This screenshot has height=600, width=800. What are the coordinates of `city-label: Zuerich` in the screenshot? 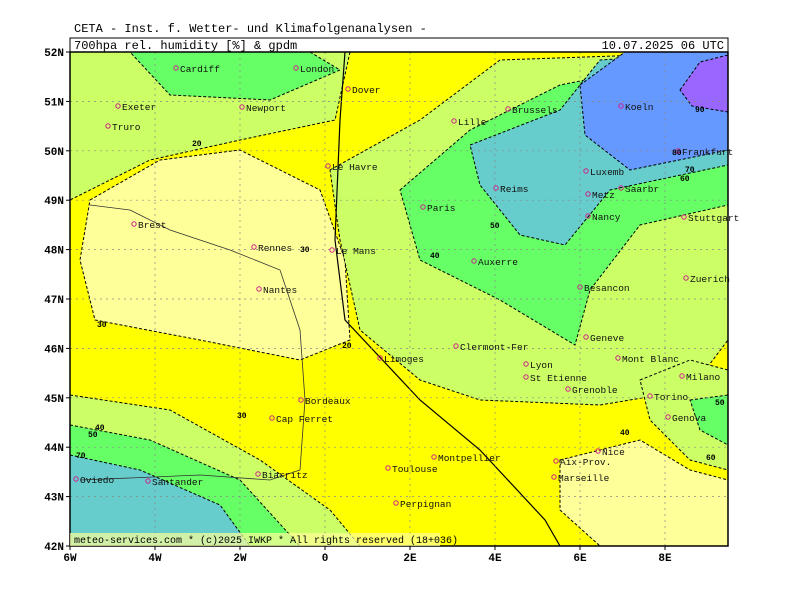 It's located at (710, 279).